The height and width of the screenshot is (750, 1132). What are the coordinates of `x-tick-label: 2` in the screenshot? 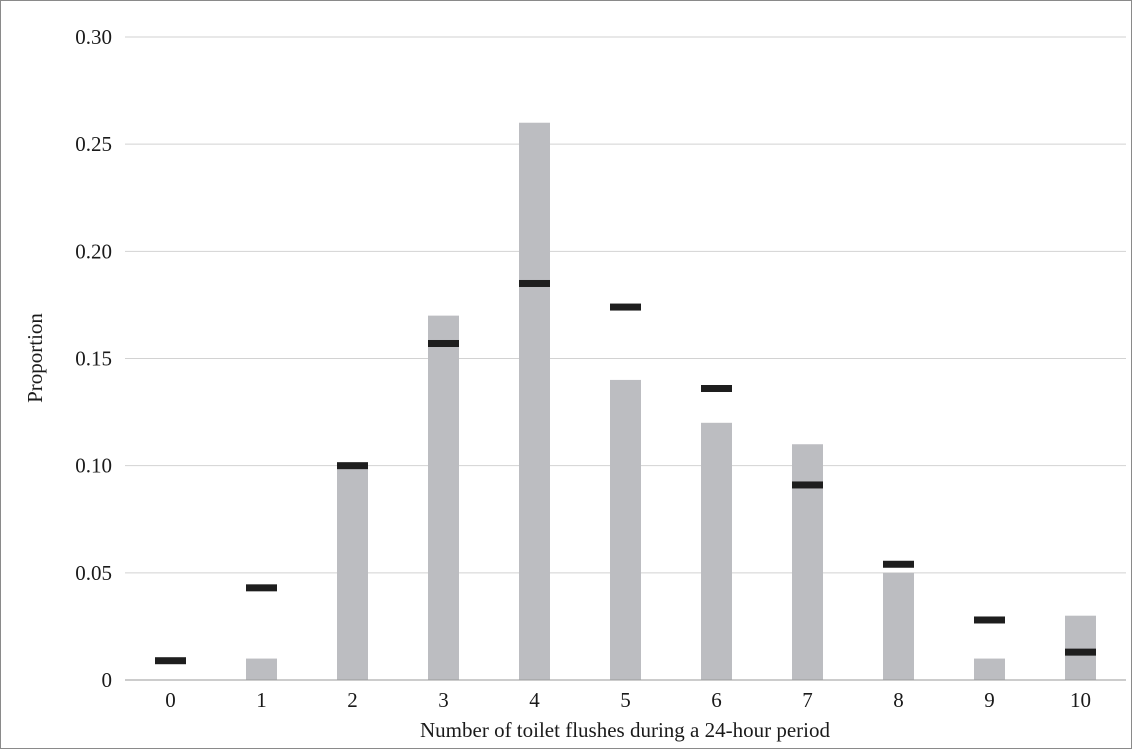 It's located at (352, 700).